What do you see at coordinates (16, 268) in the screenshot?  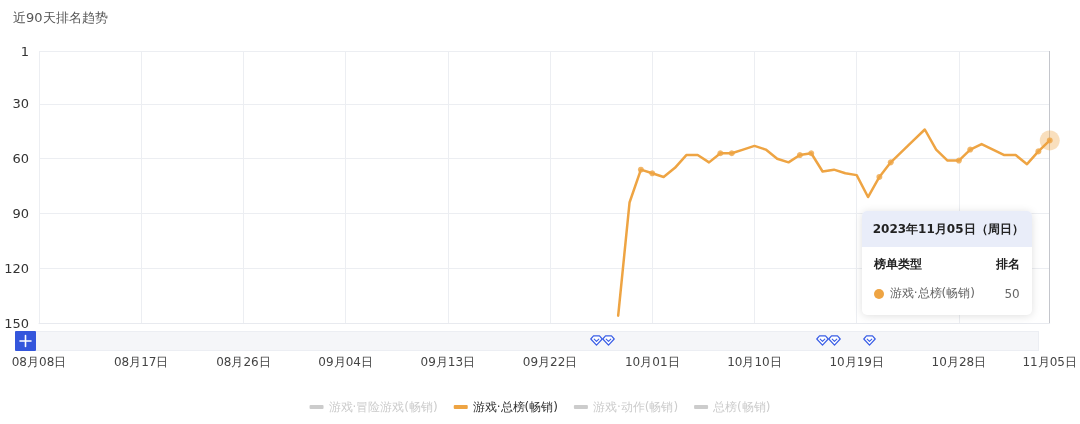 I see `y-tick-label: 120` at bounding box center [16, 268].